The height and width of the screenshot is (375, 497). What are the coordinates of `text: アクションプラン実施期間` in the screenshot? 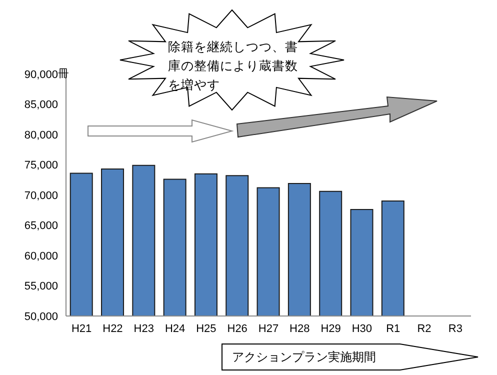 It's located at (304, 357).